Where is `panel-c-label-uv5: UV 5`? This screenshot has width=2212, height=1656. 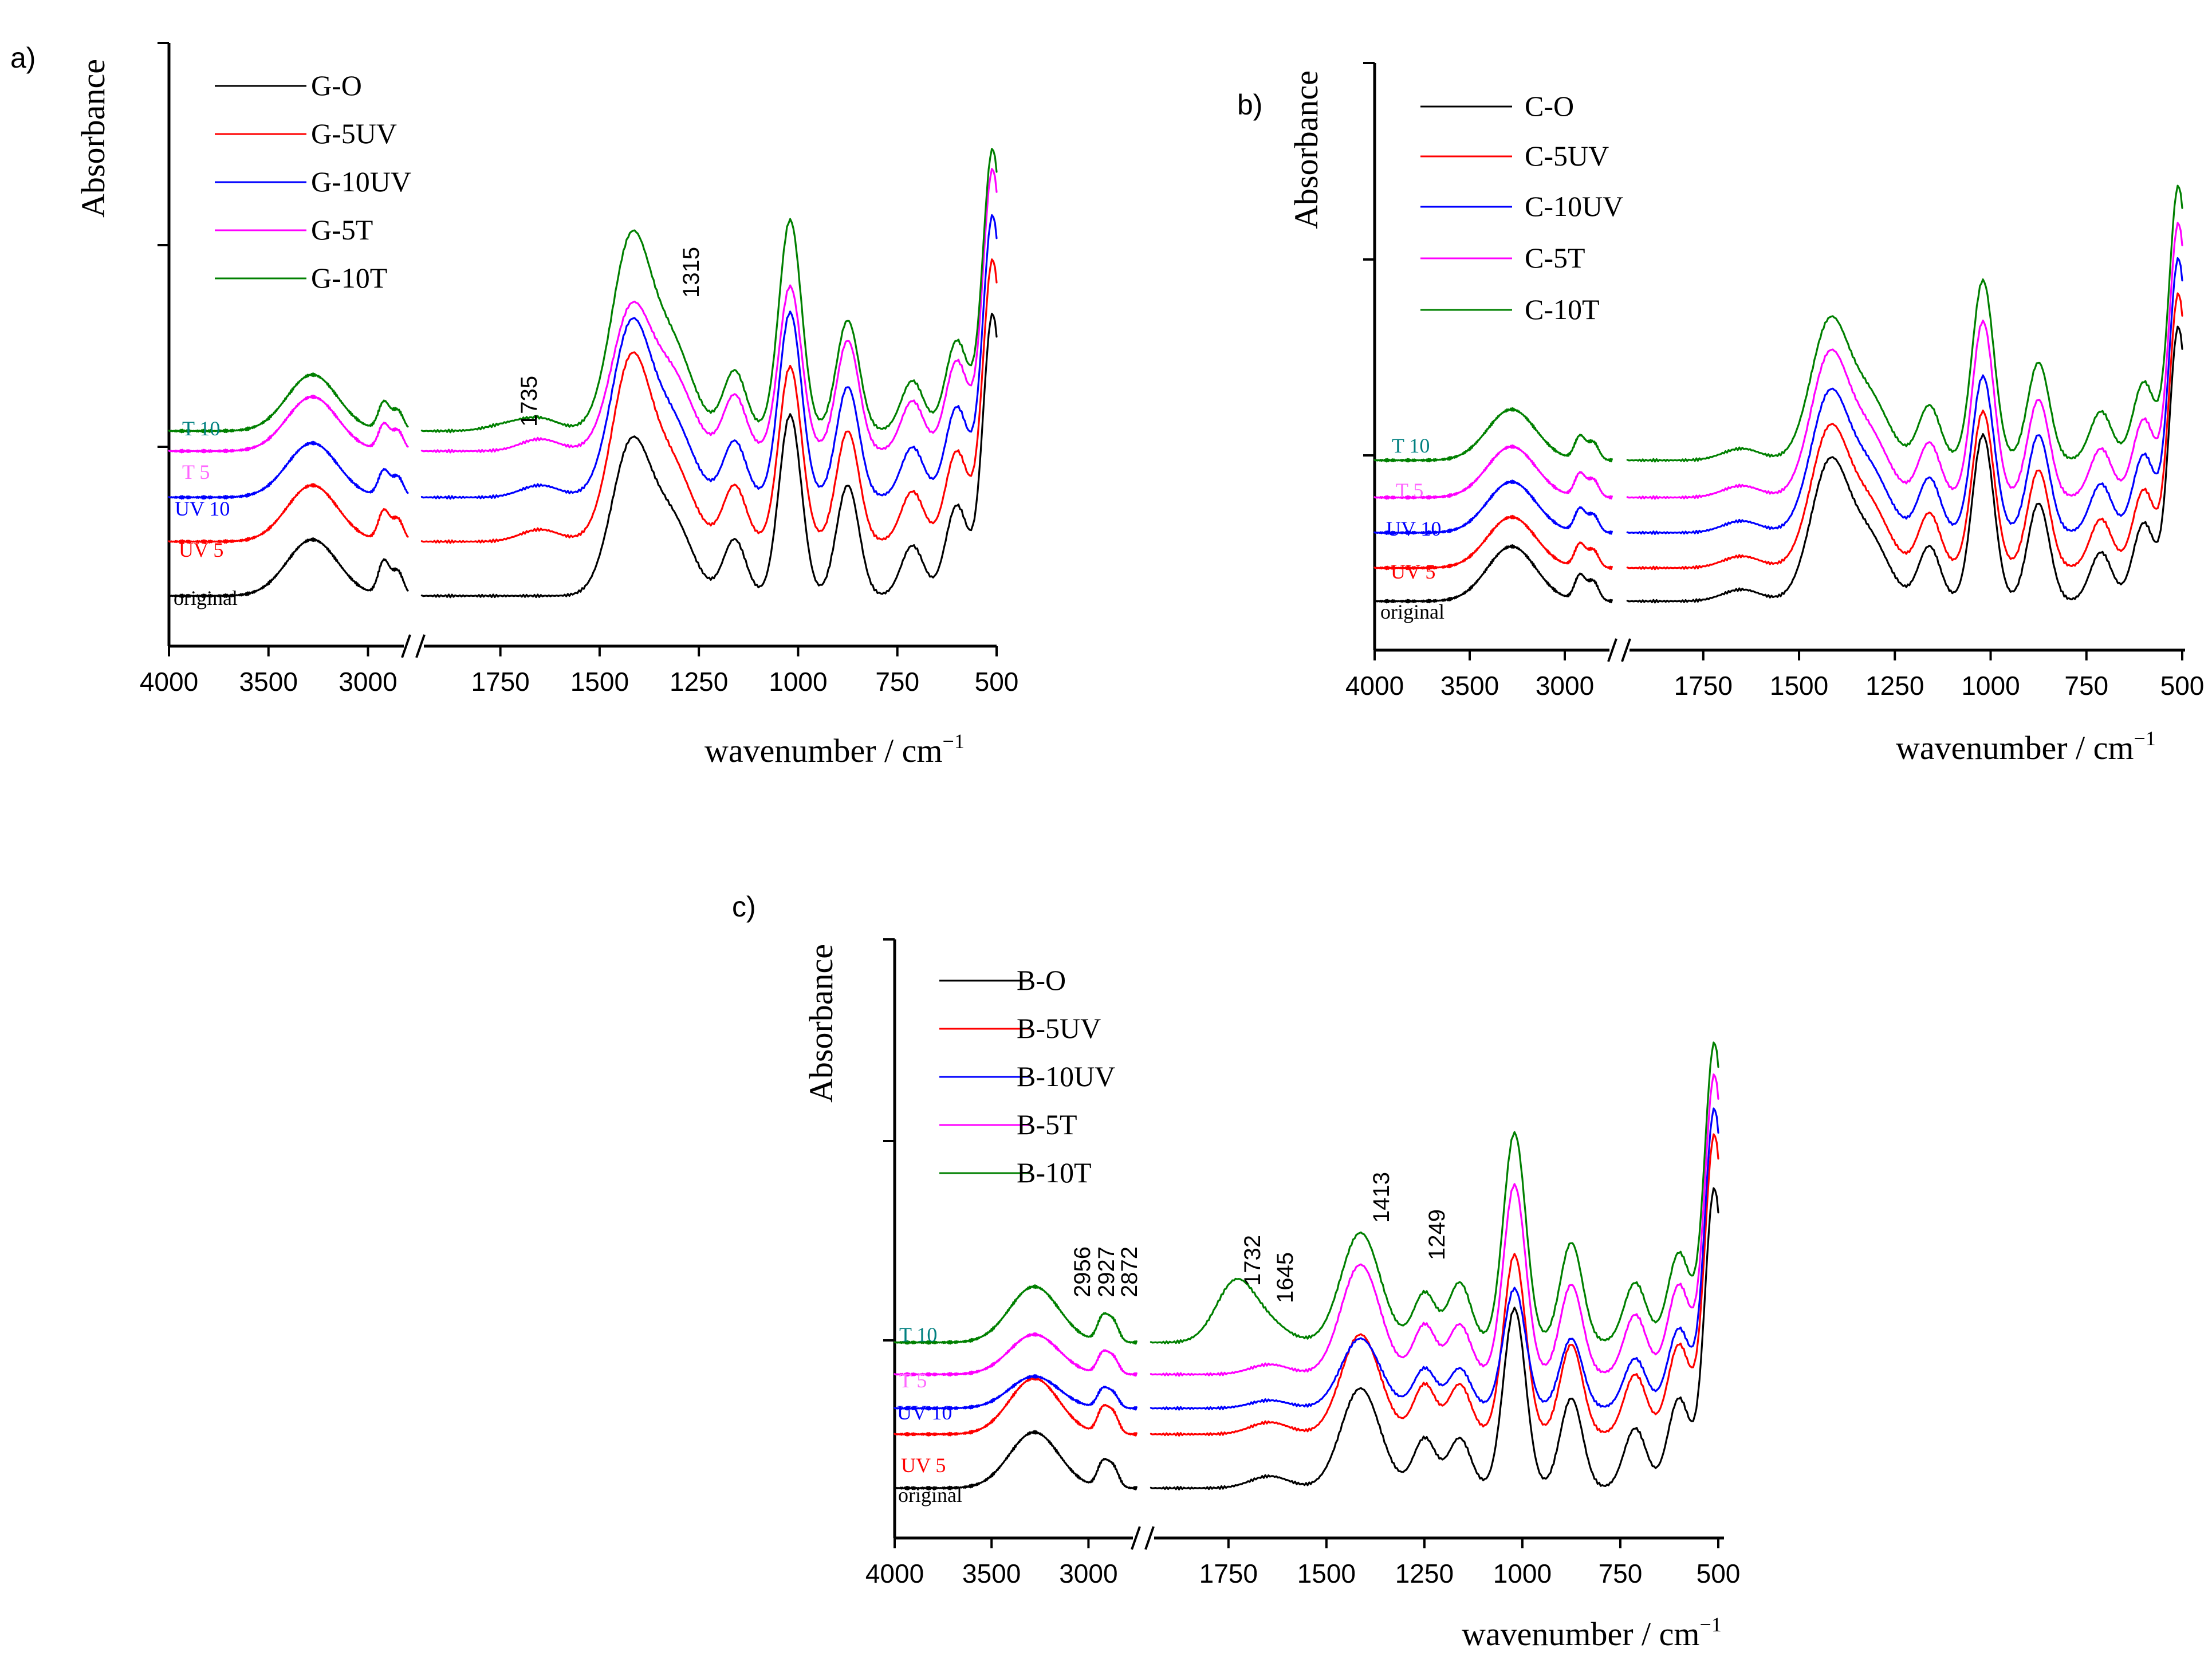
panel-c-label-uv5: UV 5 is located at coordinates (923, 1465).